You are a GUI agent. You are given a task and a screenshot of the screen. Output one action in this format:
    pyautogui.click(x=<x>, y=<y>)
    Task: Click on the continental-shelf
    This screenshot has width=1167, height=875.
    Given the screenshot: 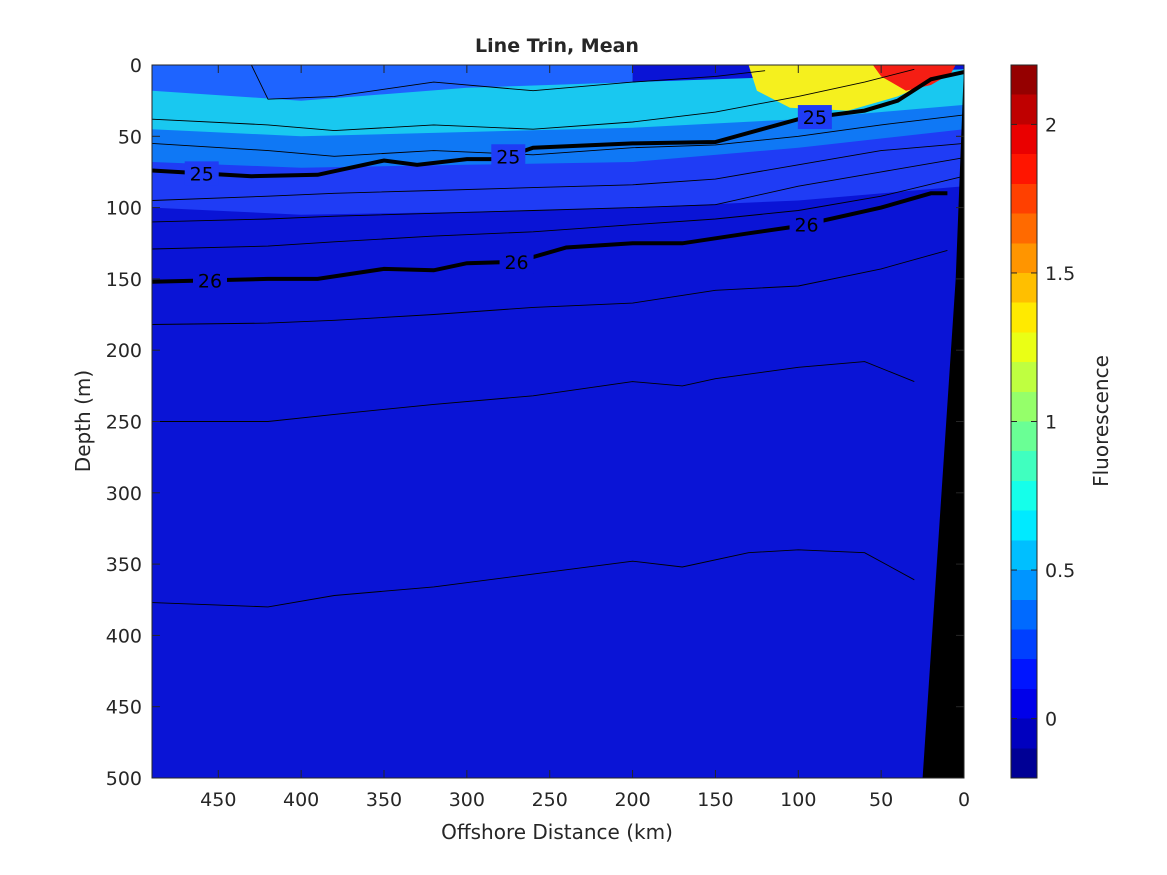 What is the action you would take?
    pyautogui.click(x=943, y=421)
    